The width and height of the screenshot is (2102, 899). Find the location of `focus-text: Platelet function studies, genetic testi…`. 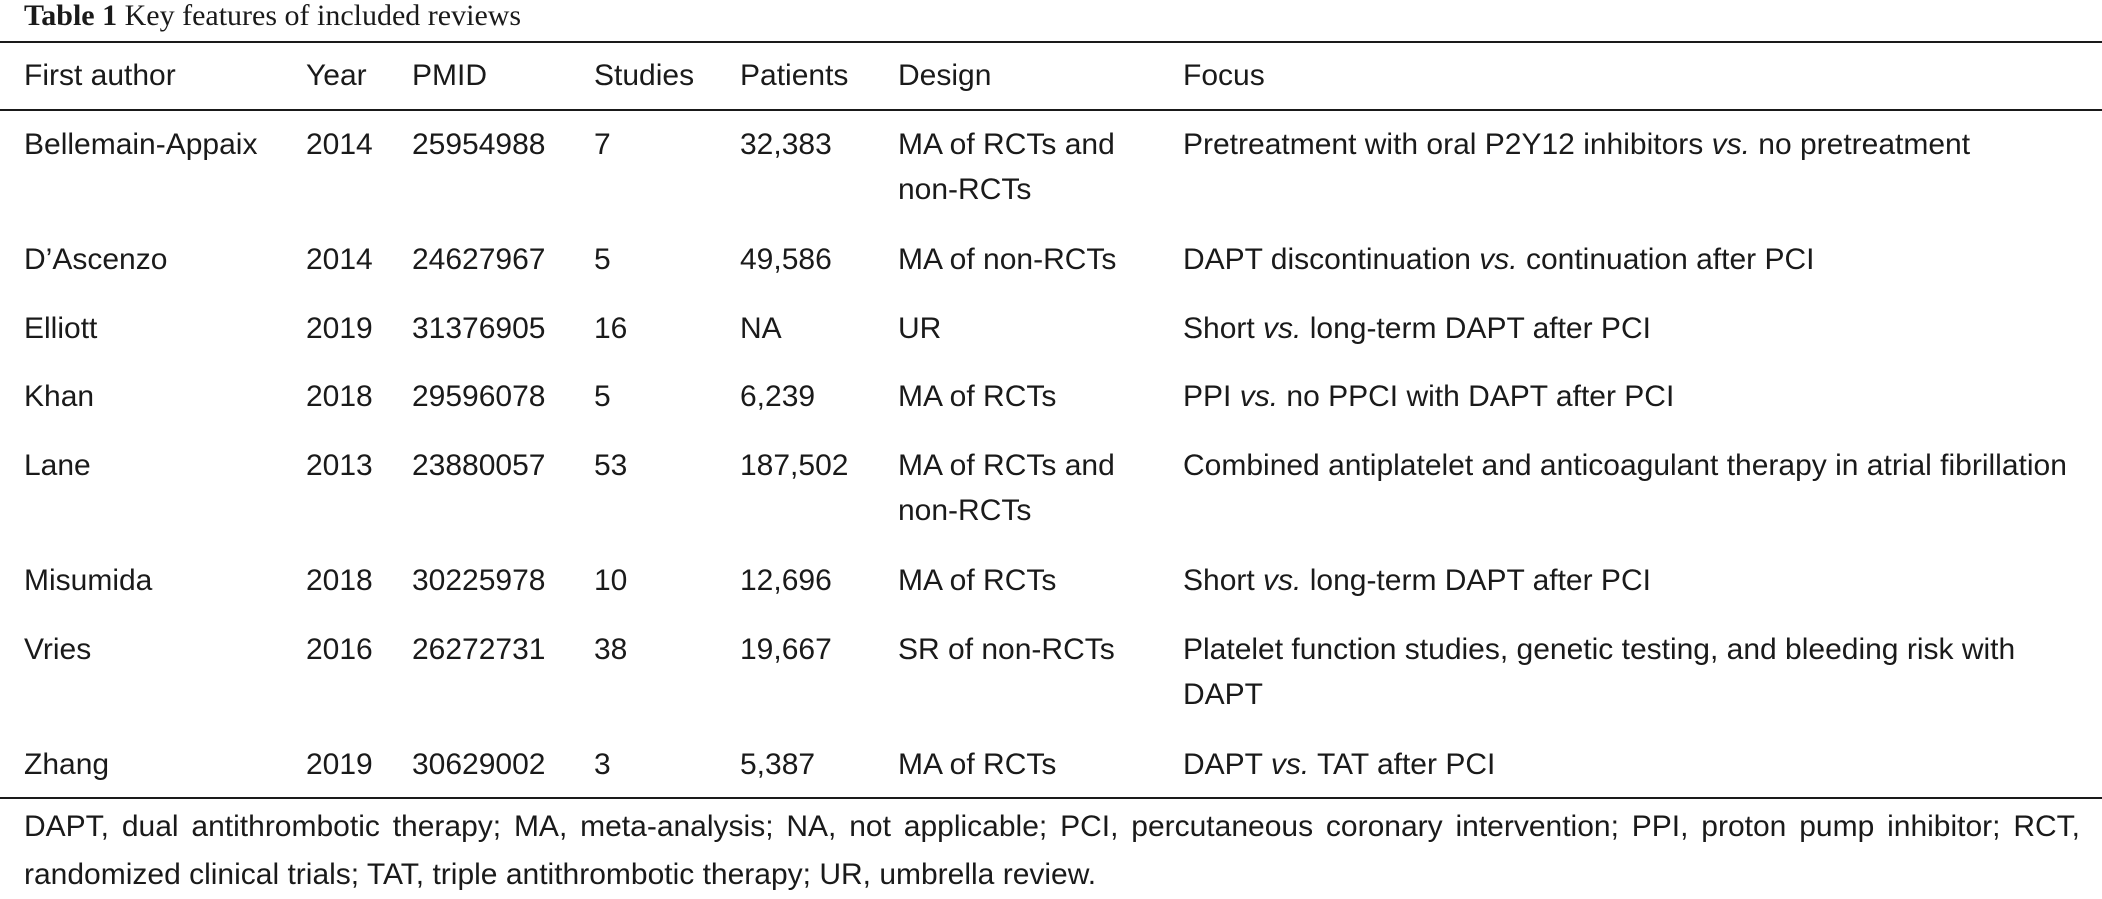

focus-text: Platelet function studies, genetic testi… is located at coordinates (1599, 672).